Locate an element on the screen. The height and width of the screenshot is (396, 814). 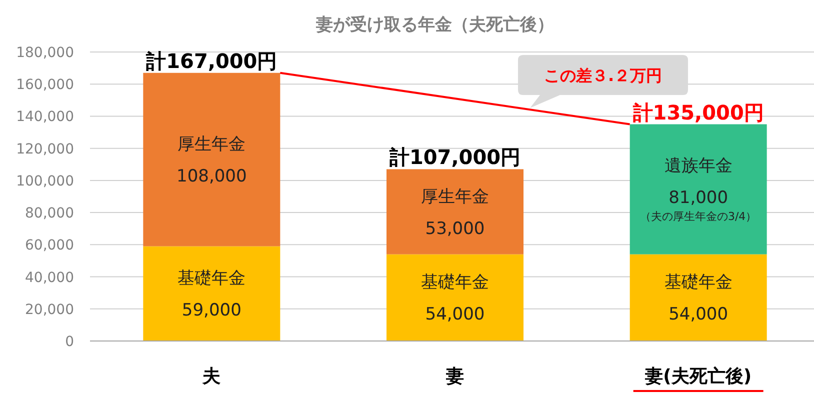
total-label: 計167,000円 is located at coordinates (211, 60).